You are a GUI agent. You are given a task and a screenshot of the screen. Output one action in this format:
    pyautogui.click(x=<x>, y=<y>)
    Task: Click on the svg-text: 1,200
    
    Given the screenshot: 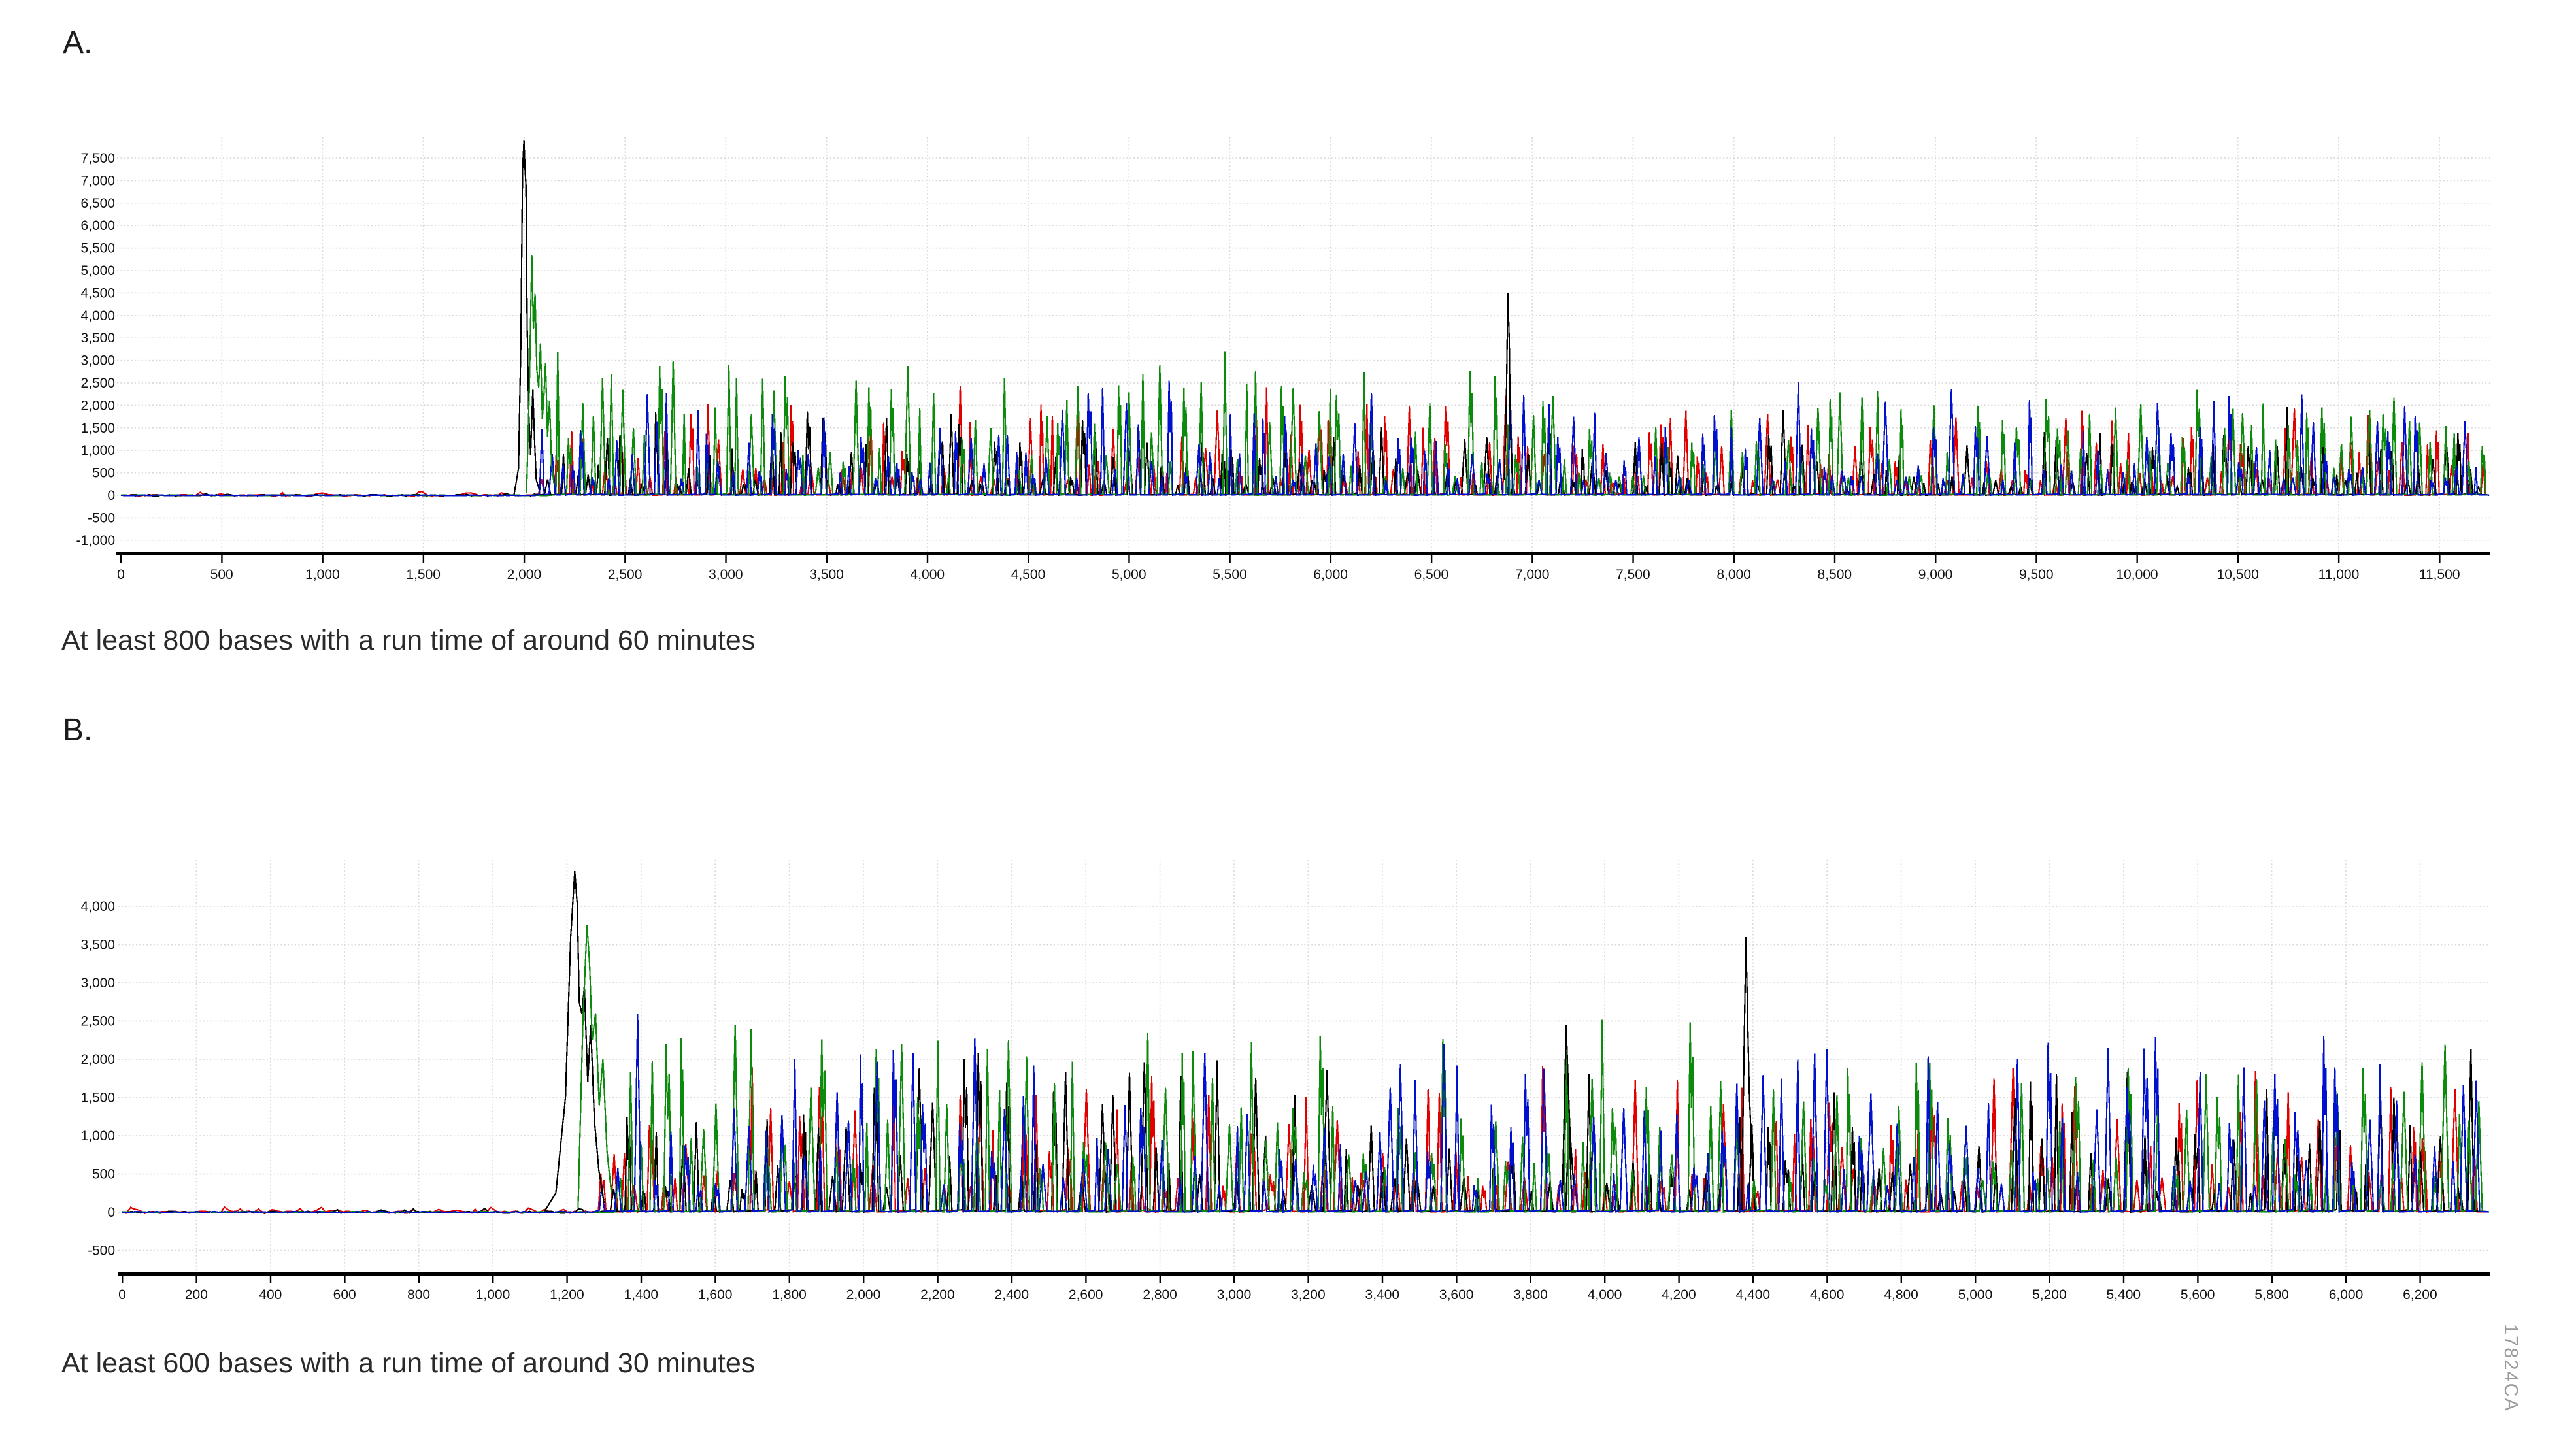 What is the action you would take?
    pyautogui.click(x=567, y=1294)
    